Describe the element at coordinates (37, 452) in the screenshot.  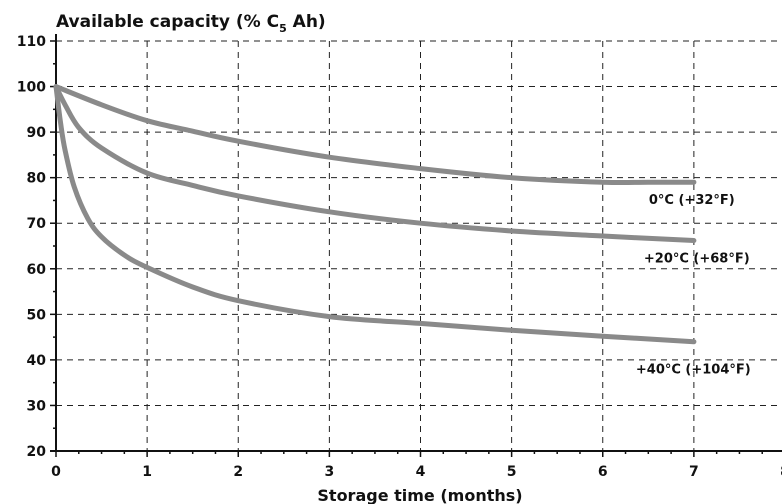
I see `y-tick-label: 20` at that location.